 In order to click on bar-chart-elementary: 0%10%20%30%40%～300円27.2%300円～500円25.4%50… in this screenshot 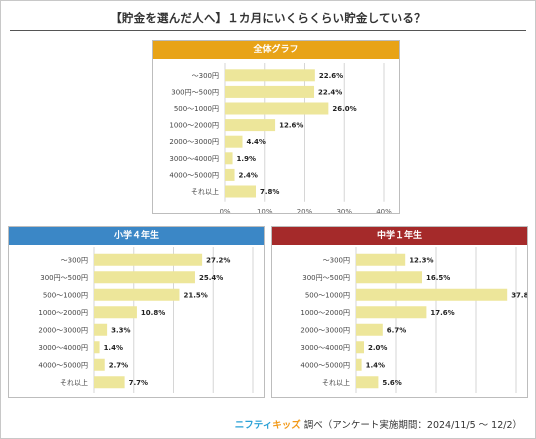, I will do `click(146, 320)`.